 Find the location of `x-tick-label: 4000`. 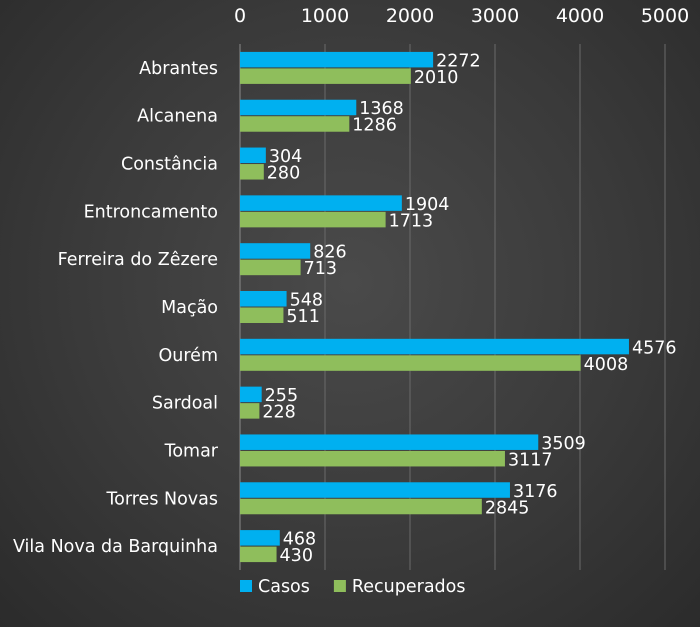

x-tick-label: 4000 is located at coordinates (580, 16).